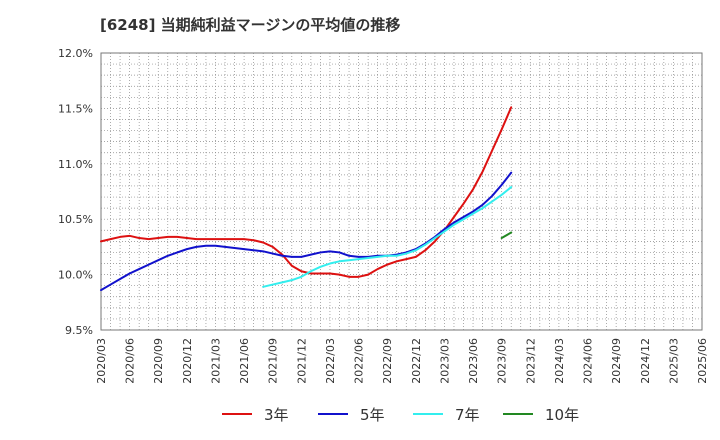 The width and height of the screenshot is (720, 440). I want to click on y-tick-label: 11.5%, so click(75, 108).